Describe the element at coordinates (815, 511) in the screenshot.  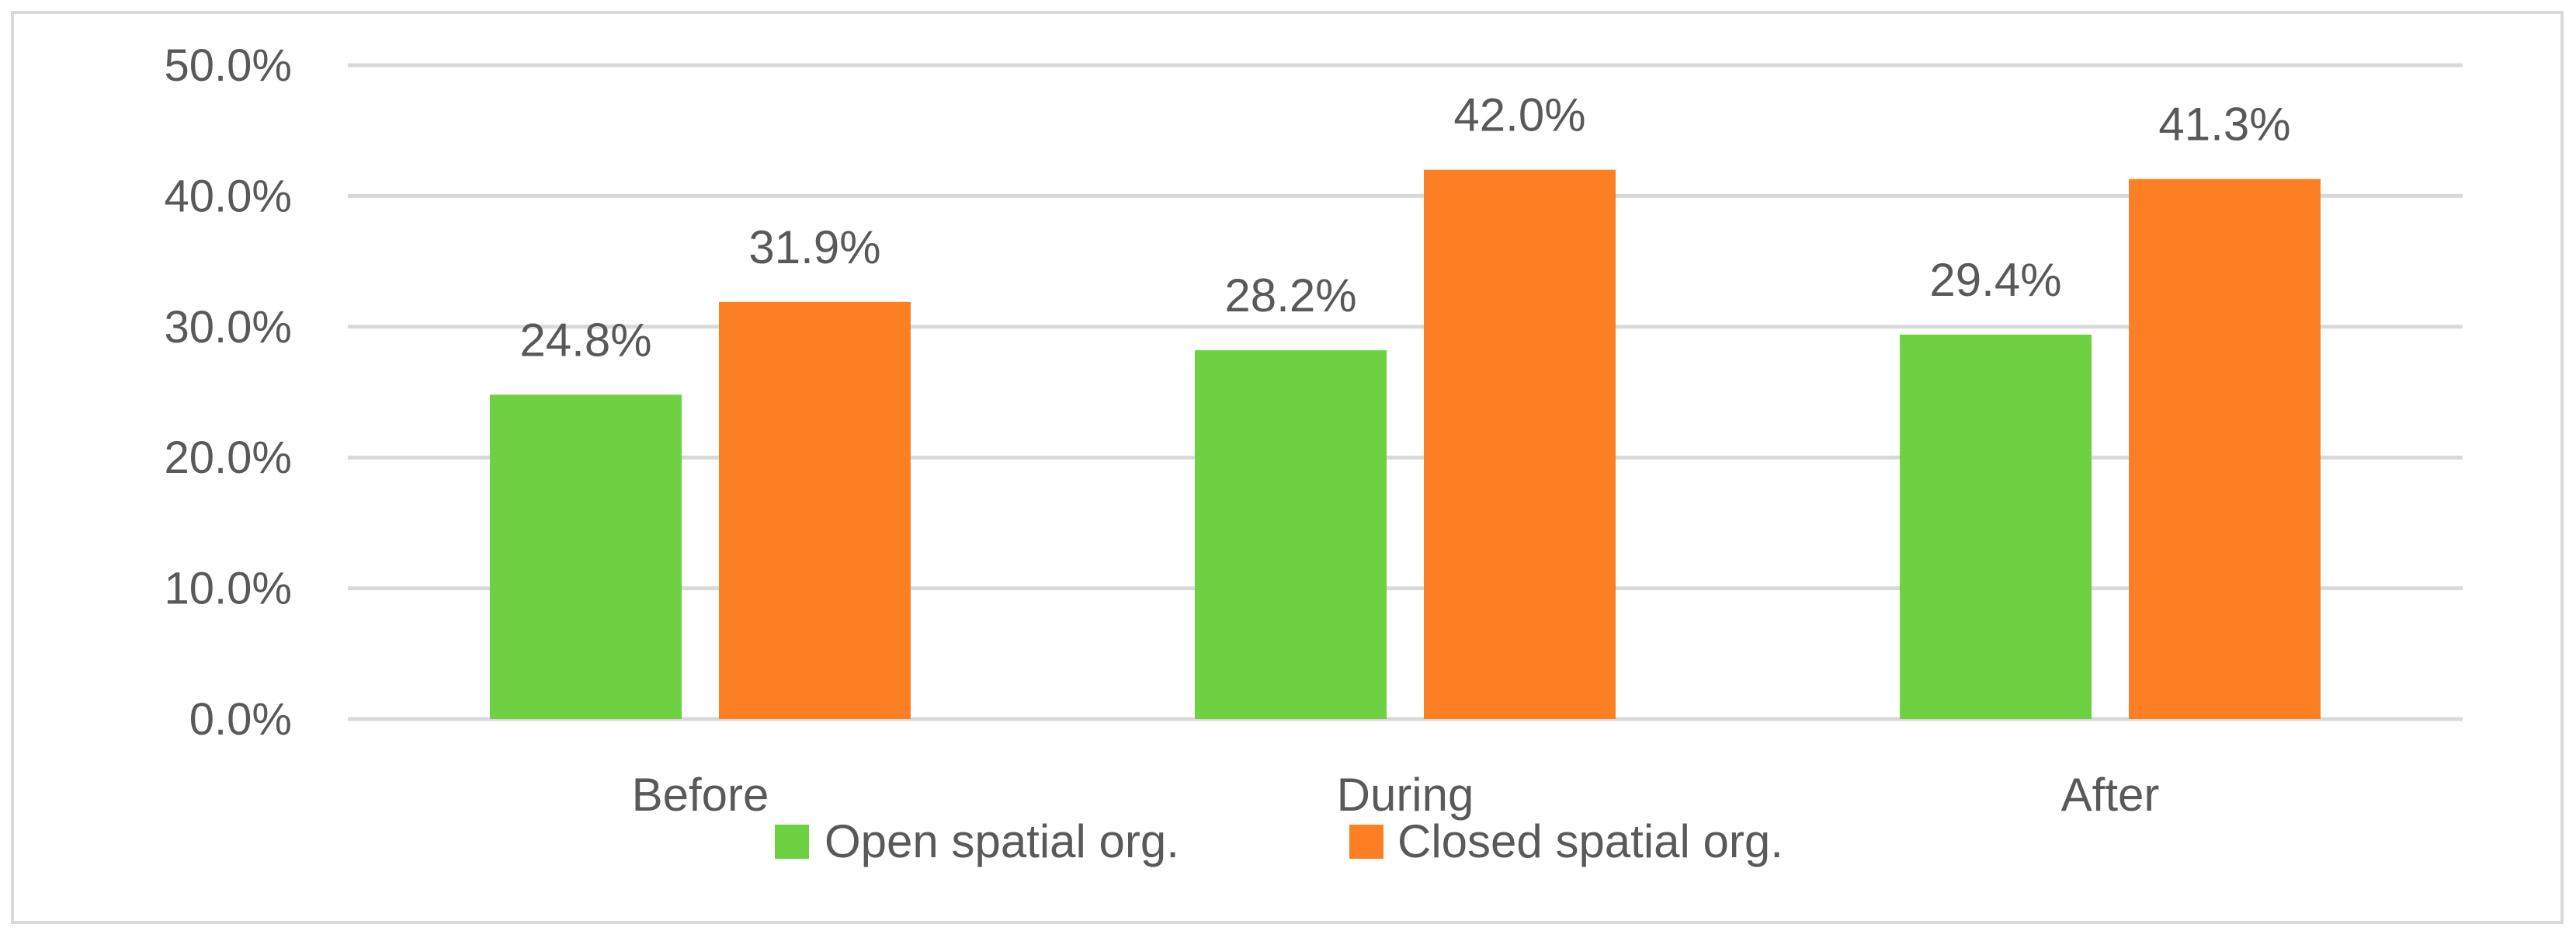
I see `bar-closed-before` at that location.